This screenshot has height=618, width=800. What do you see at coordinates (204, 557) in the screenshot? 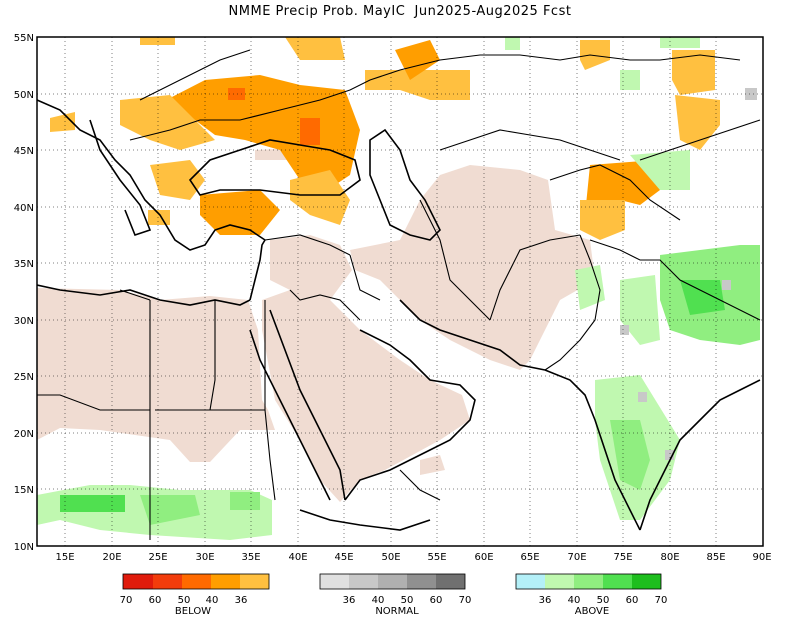
I see `lon-tick-label: 30E` at bounding box center [204, 557].